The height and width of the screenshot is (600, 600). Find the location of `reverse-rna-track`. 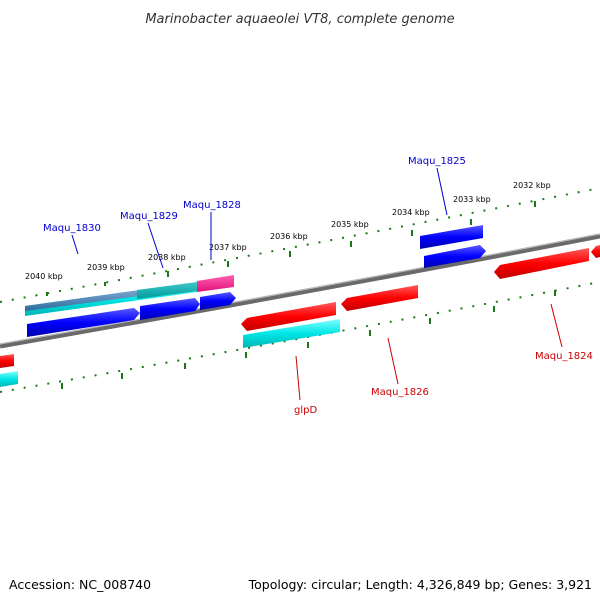

reverse-rna-track is located at coordinates (170, 353).